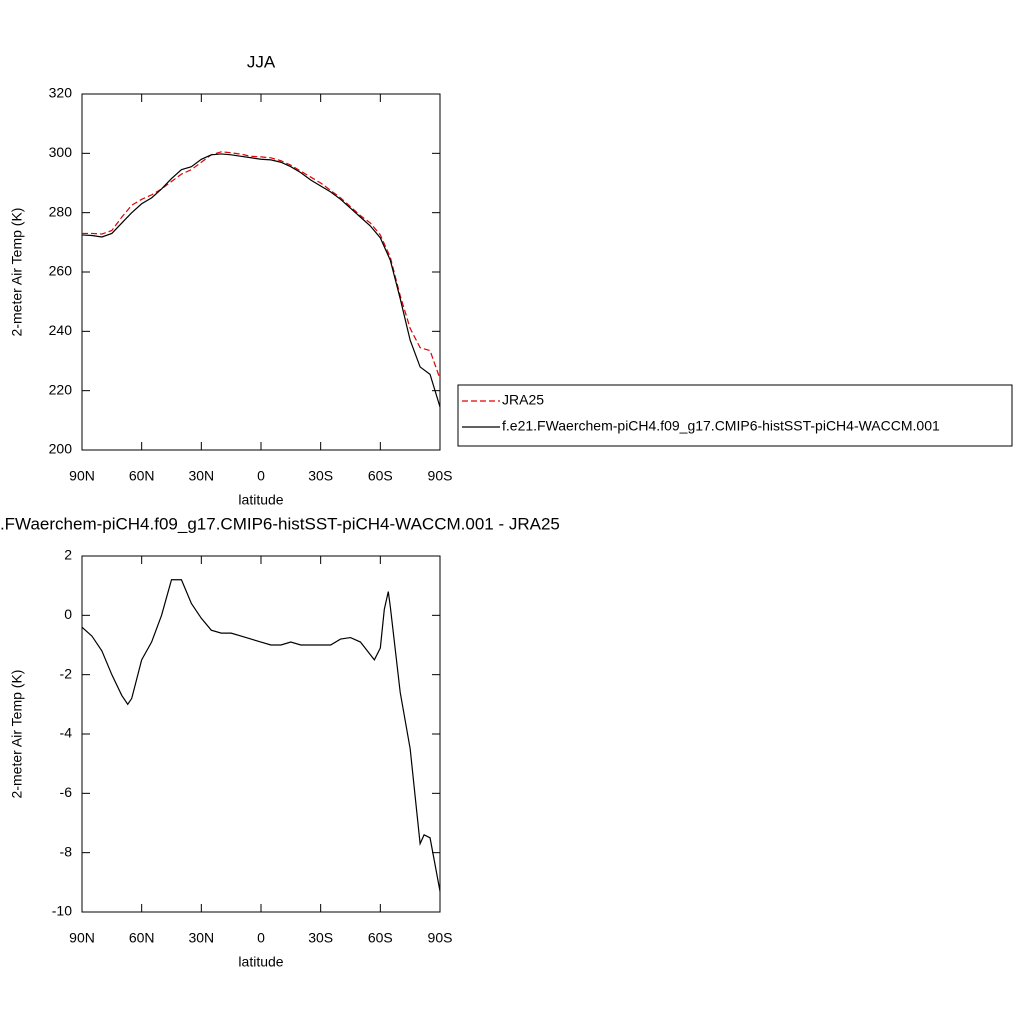 Image resolution: width=1024 pixels, height=1024 pixels. I want to click on y-tick-label: 200, so click(61, 449).